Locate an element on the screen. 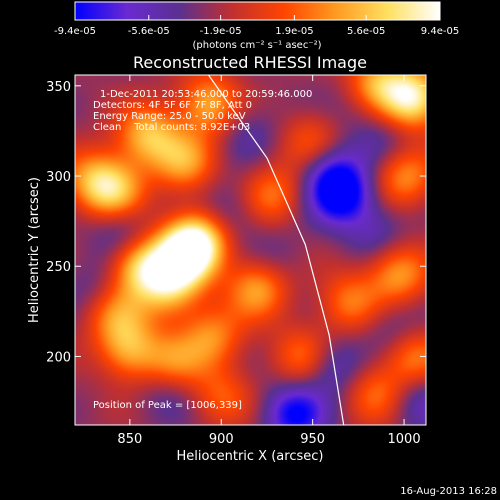 The height and width of the screenshot is (500, 500). x-tick-label: 950 is located at coordinates (312, 439).